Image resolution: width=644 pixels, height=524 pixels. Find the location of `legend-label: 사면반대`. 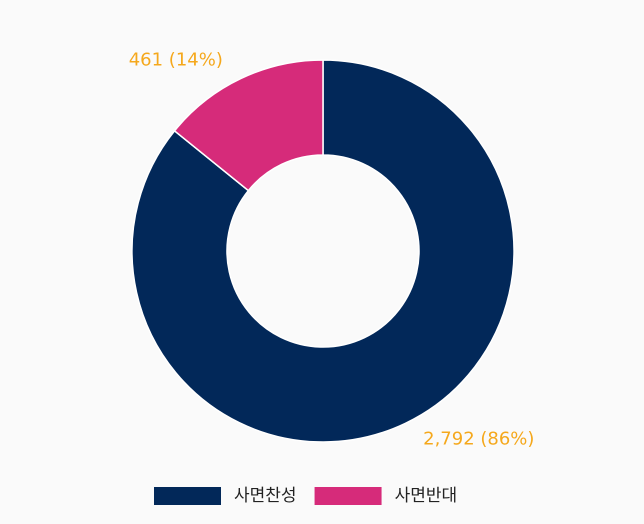

legend-label: 사면반대 is located at coordinates (426, 496).